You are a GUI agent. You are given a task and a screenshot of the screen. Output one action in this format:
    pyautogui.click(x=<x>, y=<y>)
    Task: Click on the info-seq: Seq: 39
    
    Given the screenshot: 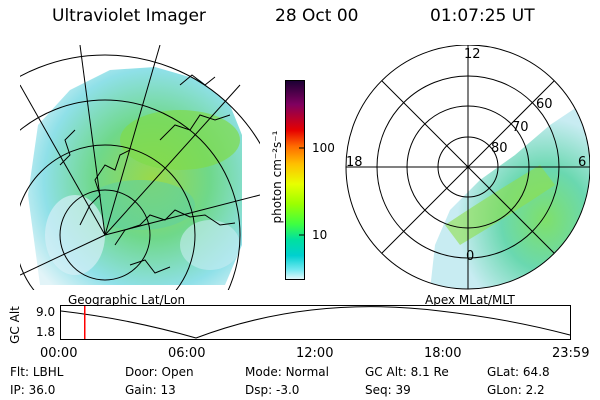 What is the action you would take?
    pyautogui.click(x=388, y=390)
    